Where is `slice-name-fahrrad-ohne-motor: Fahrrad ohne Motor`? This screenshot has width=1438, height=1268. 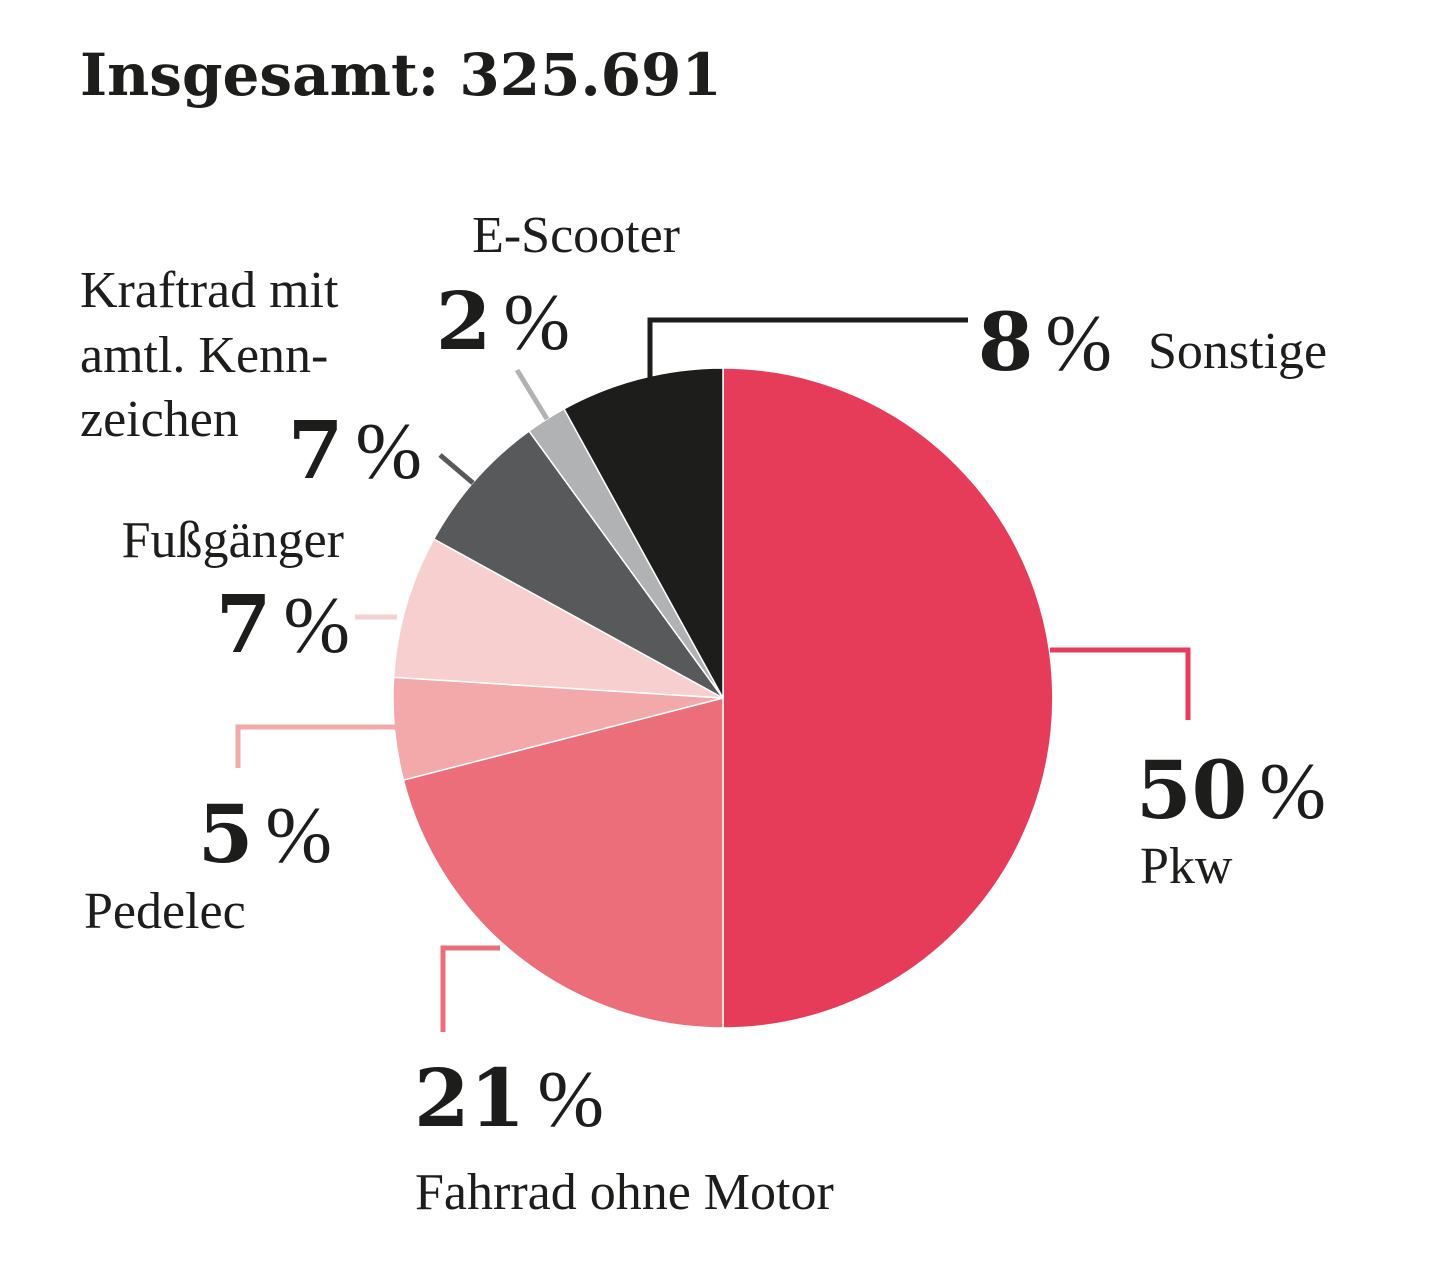 slice-name-fahrrad-ohne-motor: Fahrrad ohne Motor is located at coordinates (624, 1192).